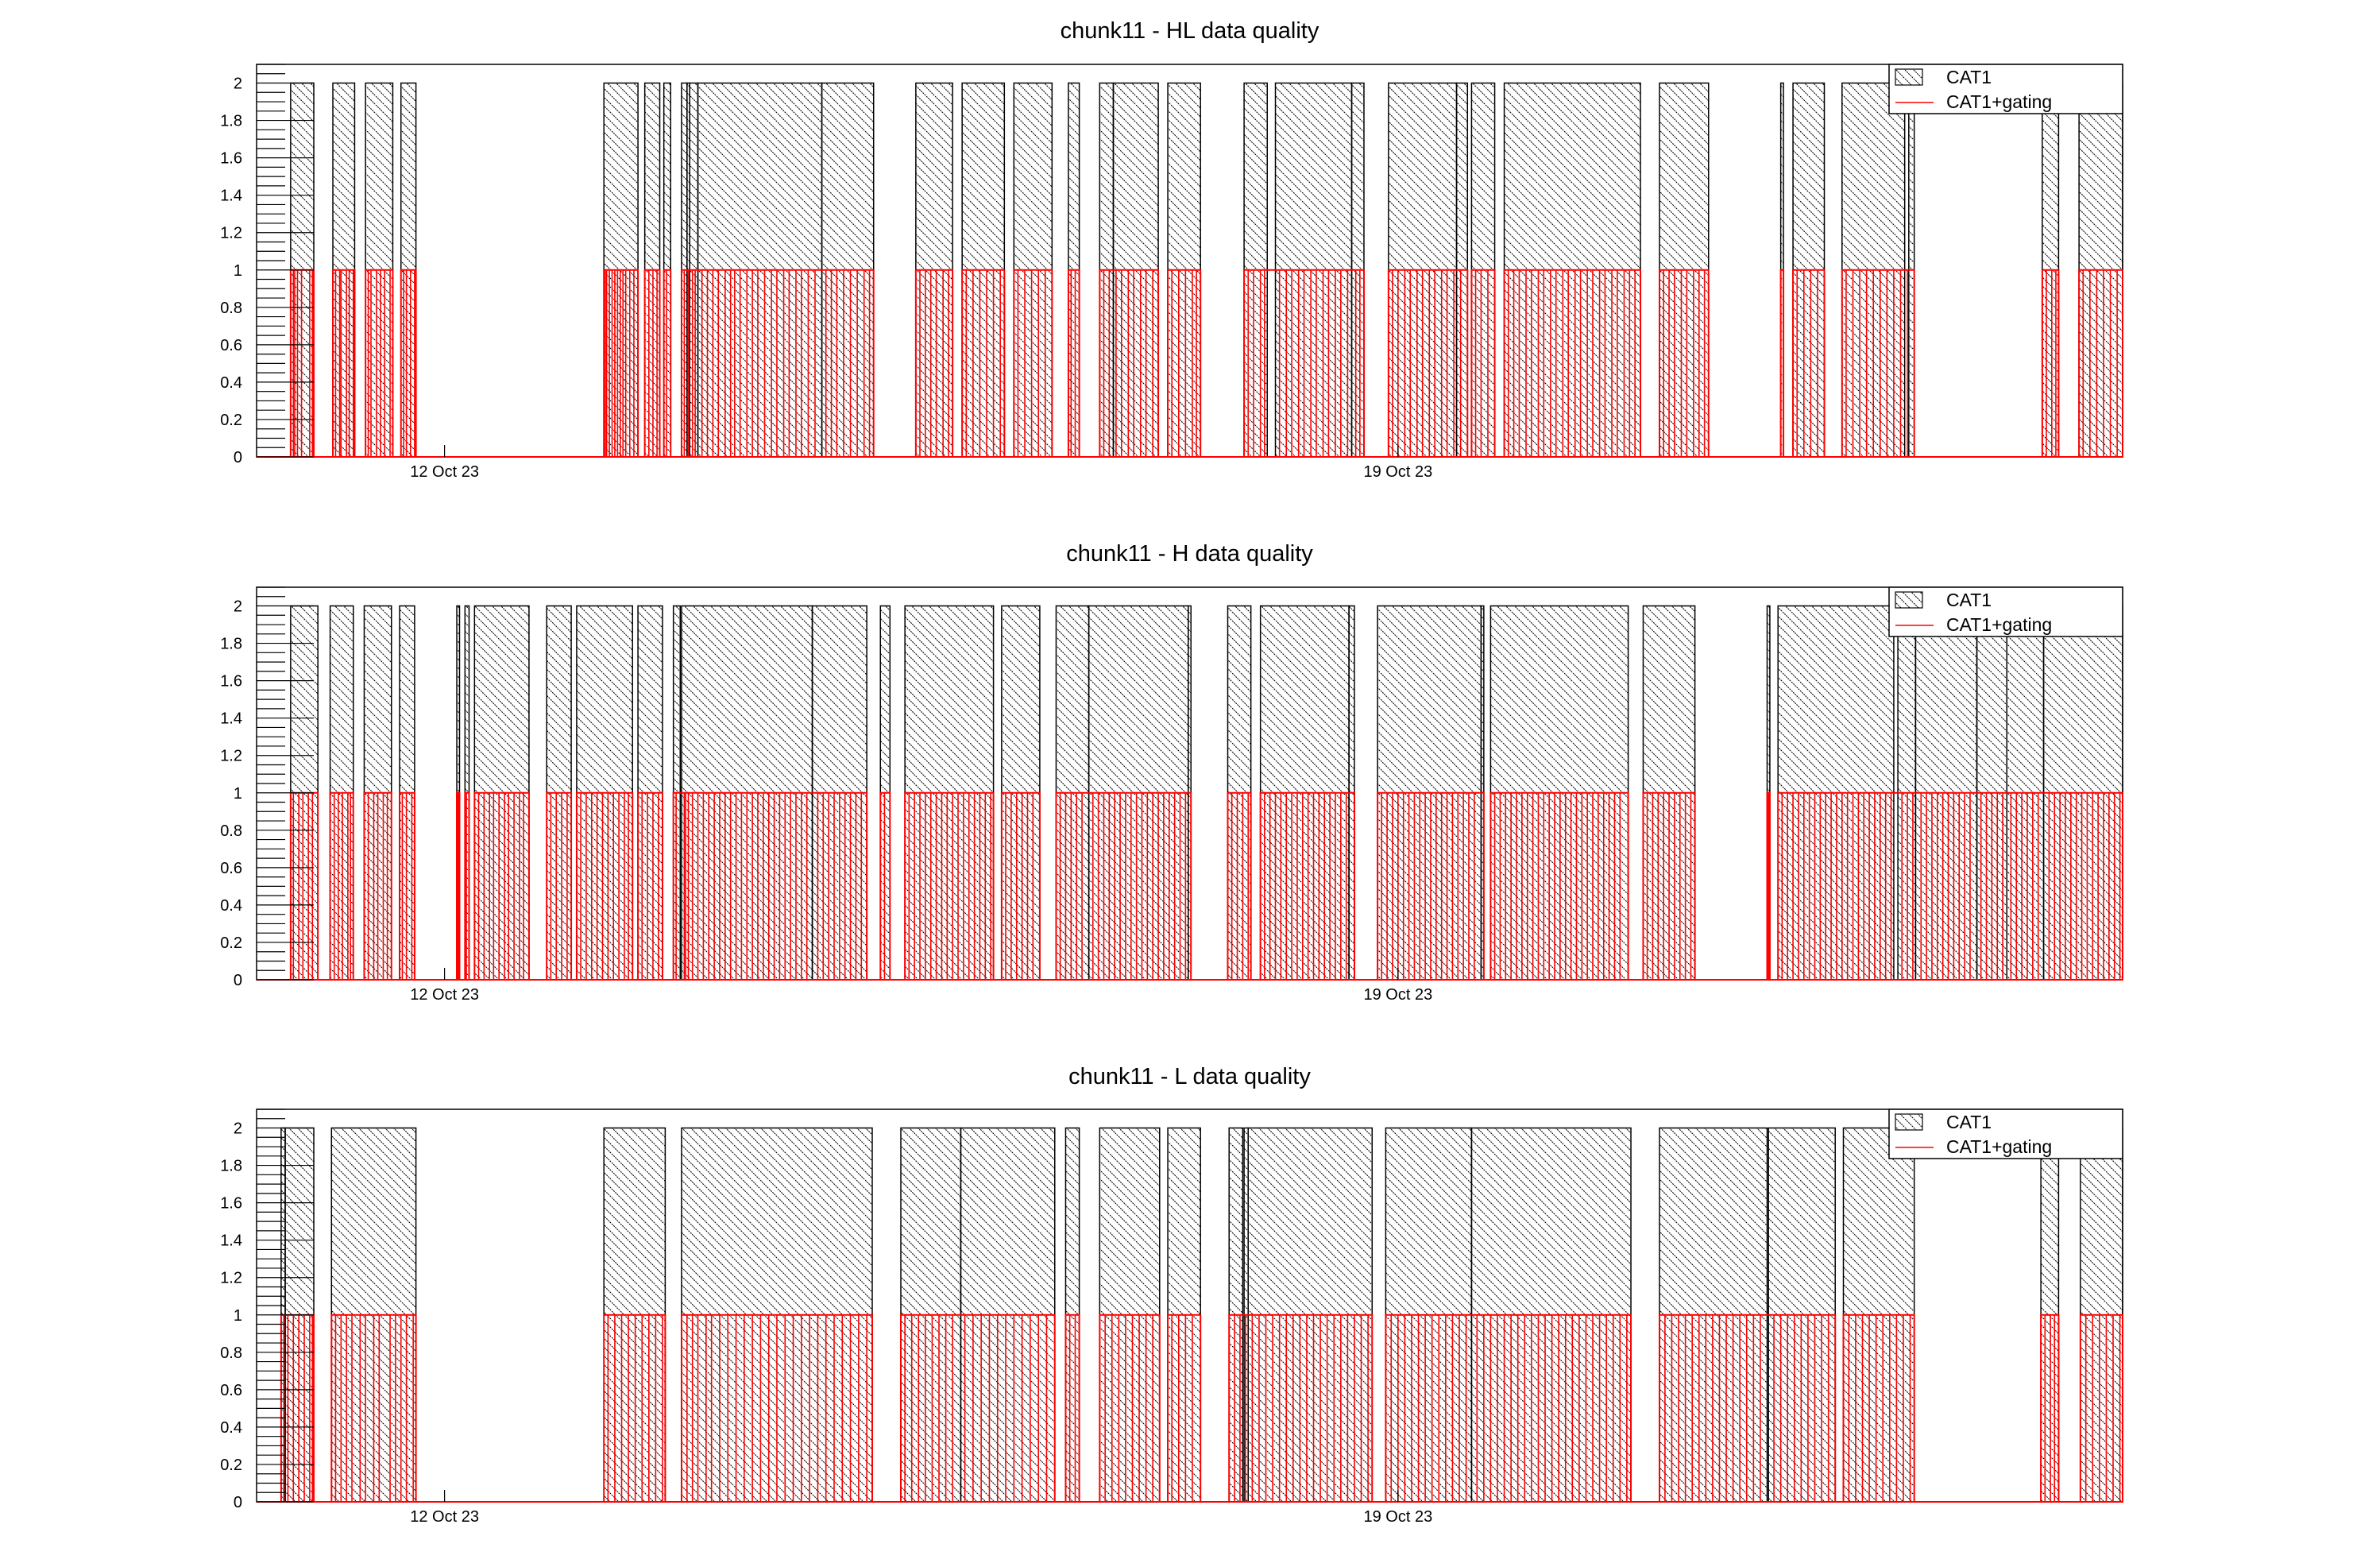 The image size is (2380, 1567). Describe the element at coordinates (1189, 554) in the screenshot. I see `chart-title: chunk11 - H data quality` at that location.